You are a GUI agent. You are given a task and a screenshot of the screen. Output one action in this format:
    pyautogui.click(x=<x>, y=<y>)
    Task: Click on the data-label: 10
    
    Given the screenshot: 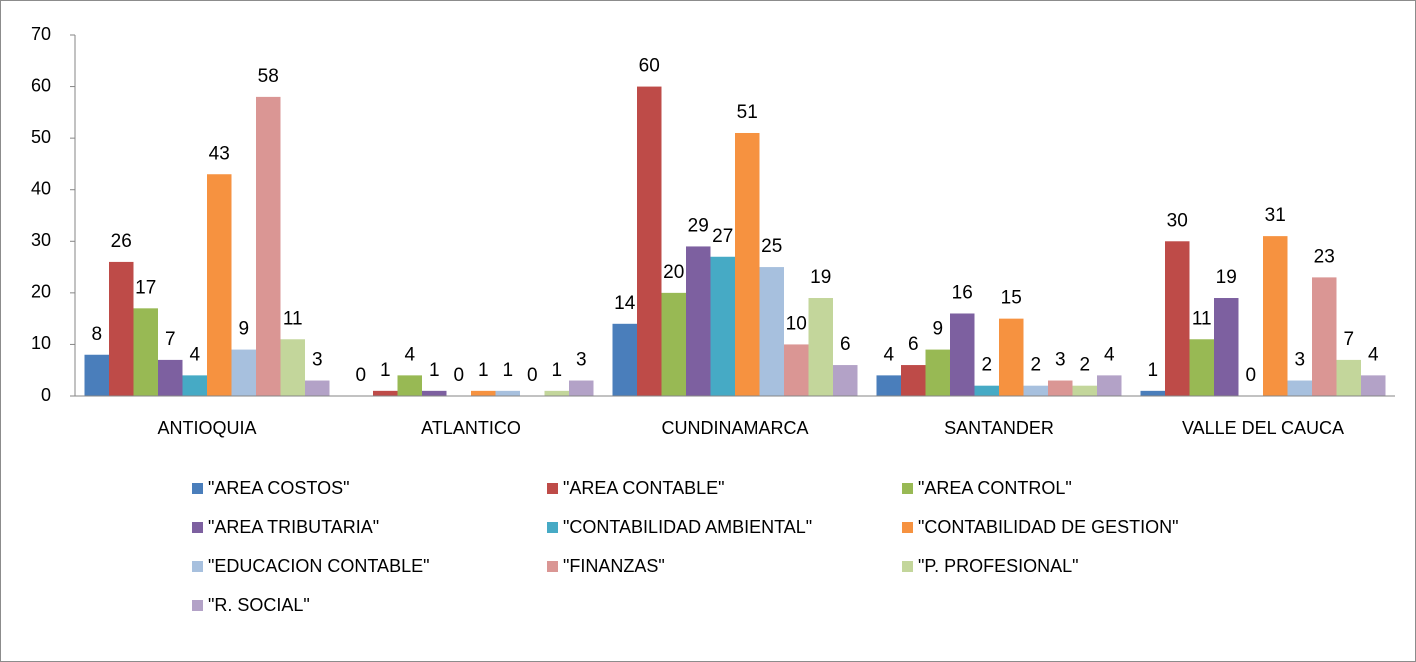 What is the action you would take?
    pyautogui.click(x=796, y=323)
    